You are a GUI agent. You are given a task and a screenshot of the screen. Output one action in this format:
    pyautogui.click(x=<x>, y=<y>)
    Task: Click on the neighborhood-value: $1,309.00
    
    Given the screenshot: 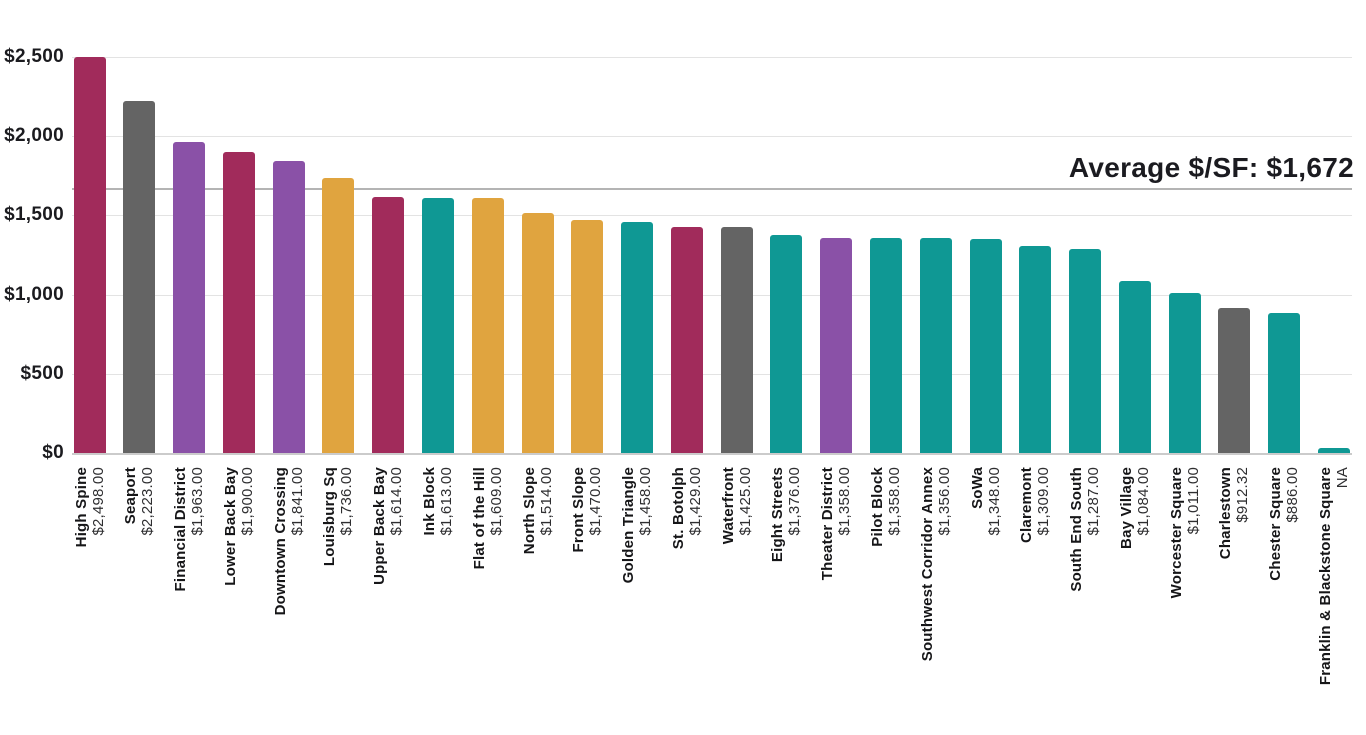 What is the action you would take?
    pyautogui.click(x=1044, y=501)
    